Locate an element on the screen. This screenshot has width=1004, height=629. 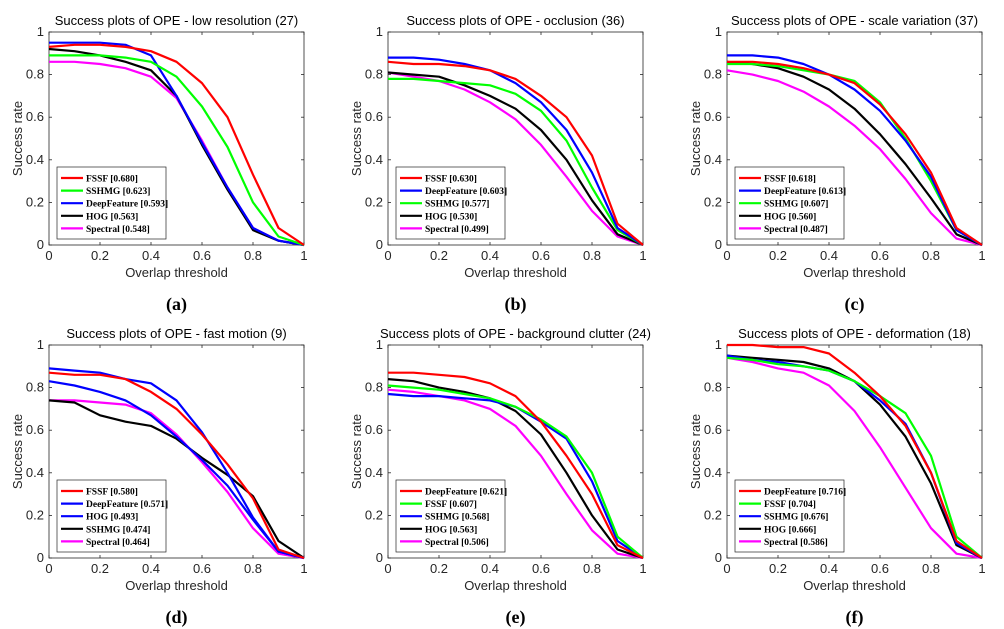
legend-entry: HOG [0.666] is located at coordinates (790, 530).